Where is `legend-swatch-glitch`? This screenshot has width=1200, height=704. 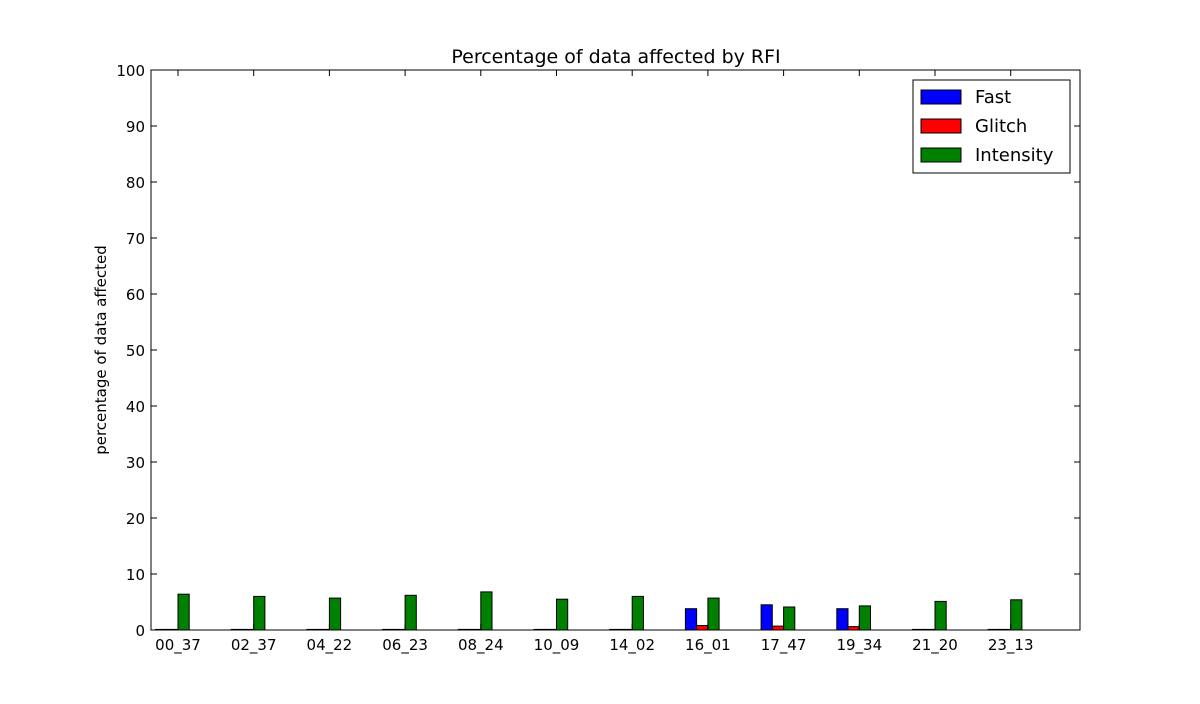 legend-swatch-glitch is located at coordinates (941, 126).